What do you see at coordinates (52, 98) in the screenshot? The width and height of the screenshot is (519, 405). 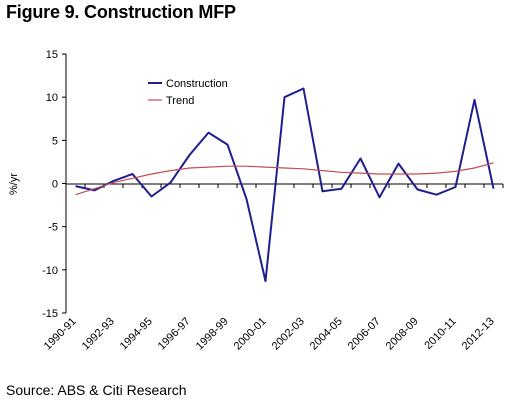 I see `y-tick-label: 10` at bounding box center [52, 98].